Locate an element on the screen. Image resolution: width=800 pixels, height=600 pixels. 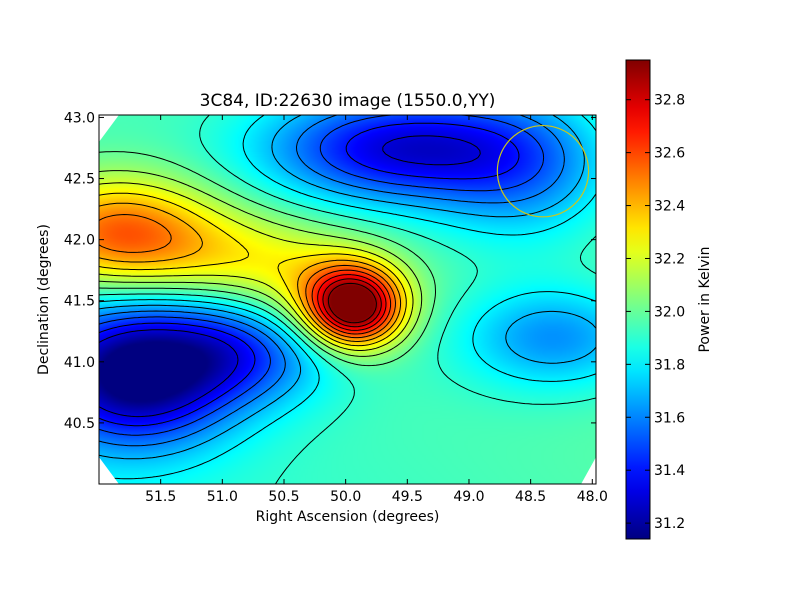
colorbar-ticks: 31.2 31.4 31.6 31.8 32.0 32.2 32.4 32.6 32.8 is located at coordinates (655, 312).